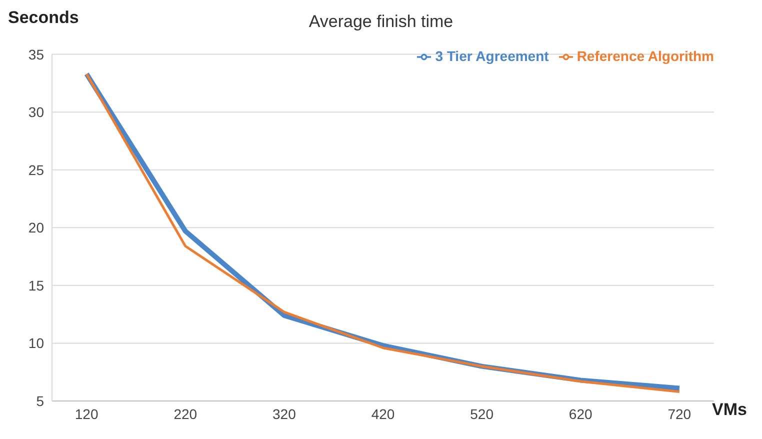  Describe the element at coordinates (36, 170) in the screenshot. I see `y-tick-label: 25` at that location.